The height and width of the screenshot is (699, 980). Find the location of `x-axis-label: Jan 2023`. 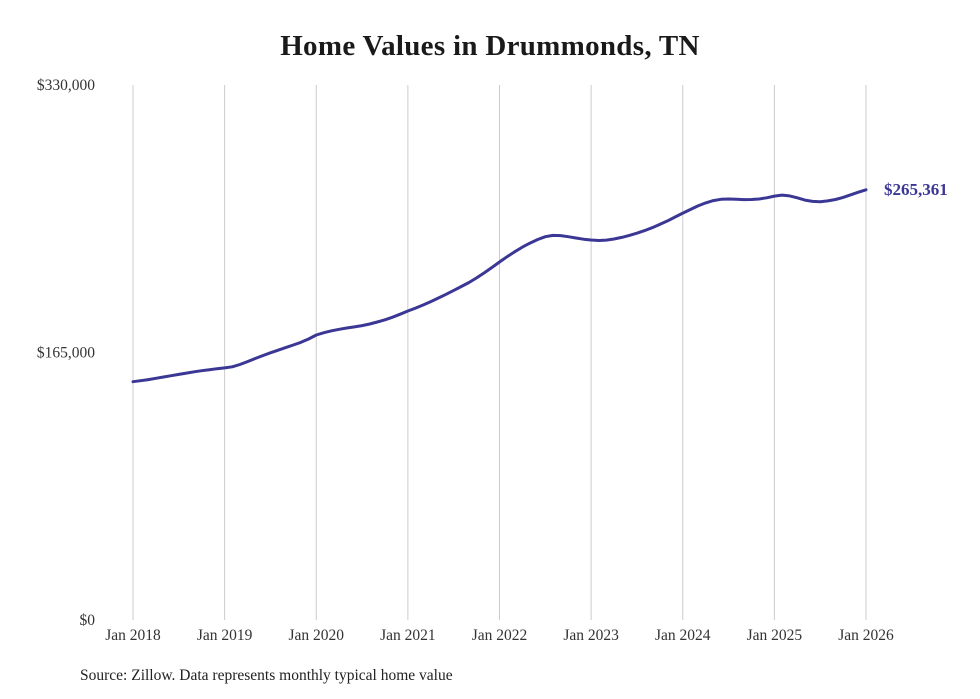

x-axis-label: Jan 2023 is located at coordinates (591, 635).